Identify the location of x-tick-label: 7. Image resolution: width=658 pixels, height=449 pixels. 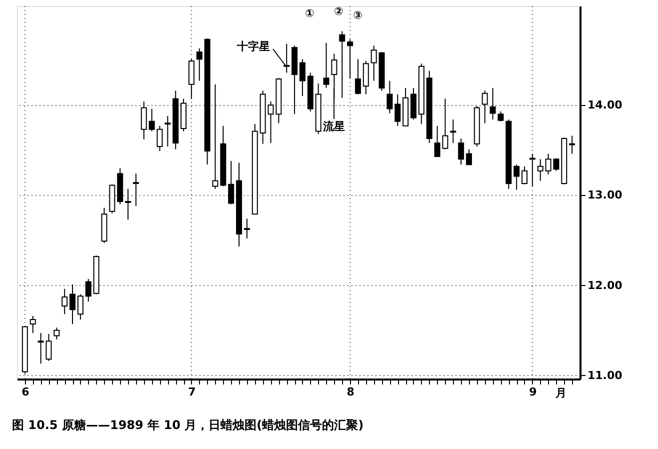
(192, 392).